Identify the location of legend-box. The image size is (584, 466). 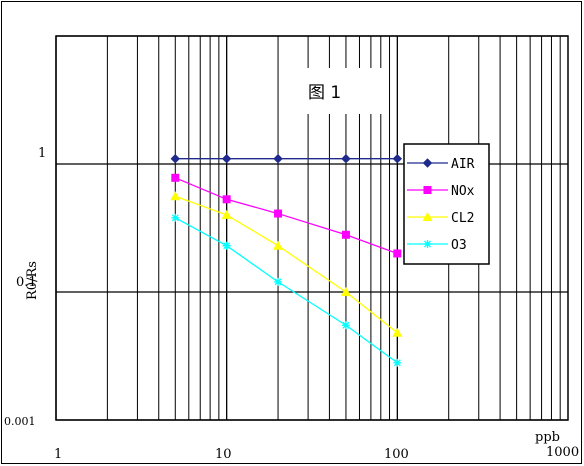
(446, 204).